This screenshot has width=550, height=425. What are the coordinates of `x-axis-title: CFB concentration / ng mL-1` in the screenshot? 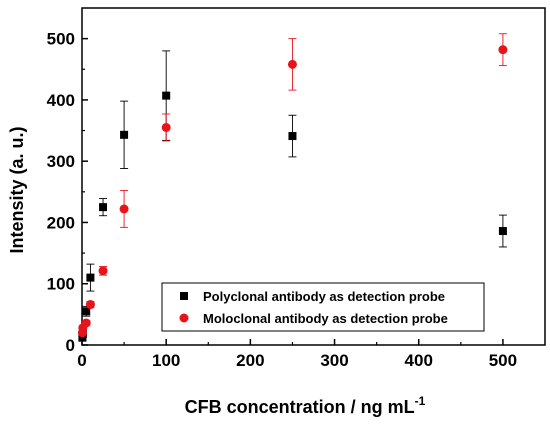 It's located at (305, 405).